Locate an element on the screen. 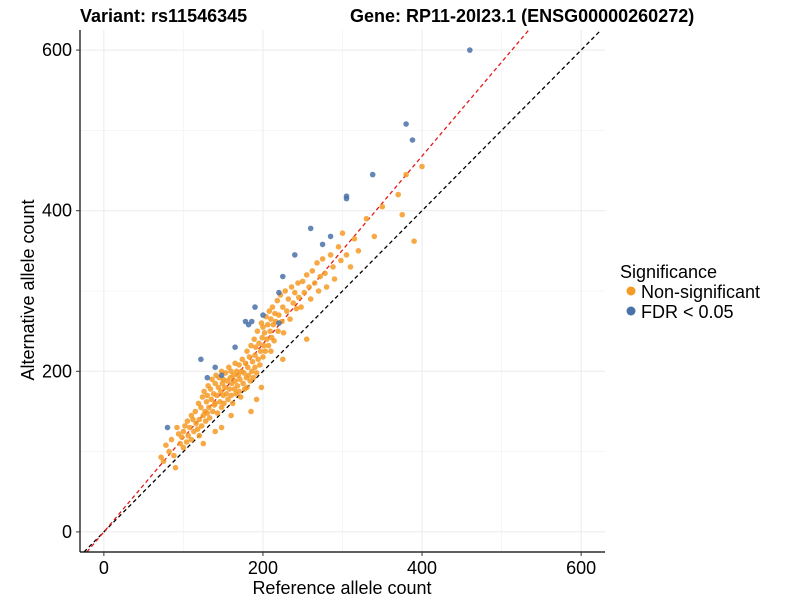 Image resolution: width=800 pixels, height=600 pixels. legend-title: Significance is located at coordinates (668, 272).